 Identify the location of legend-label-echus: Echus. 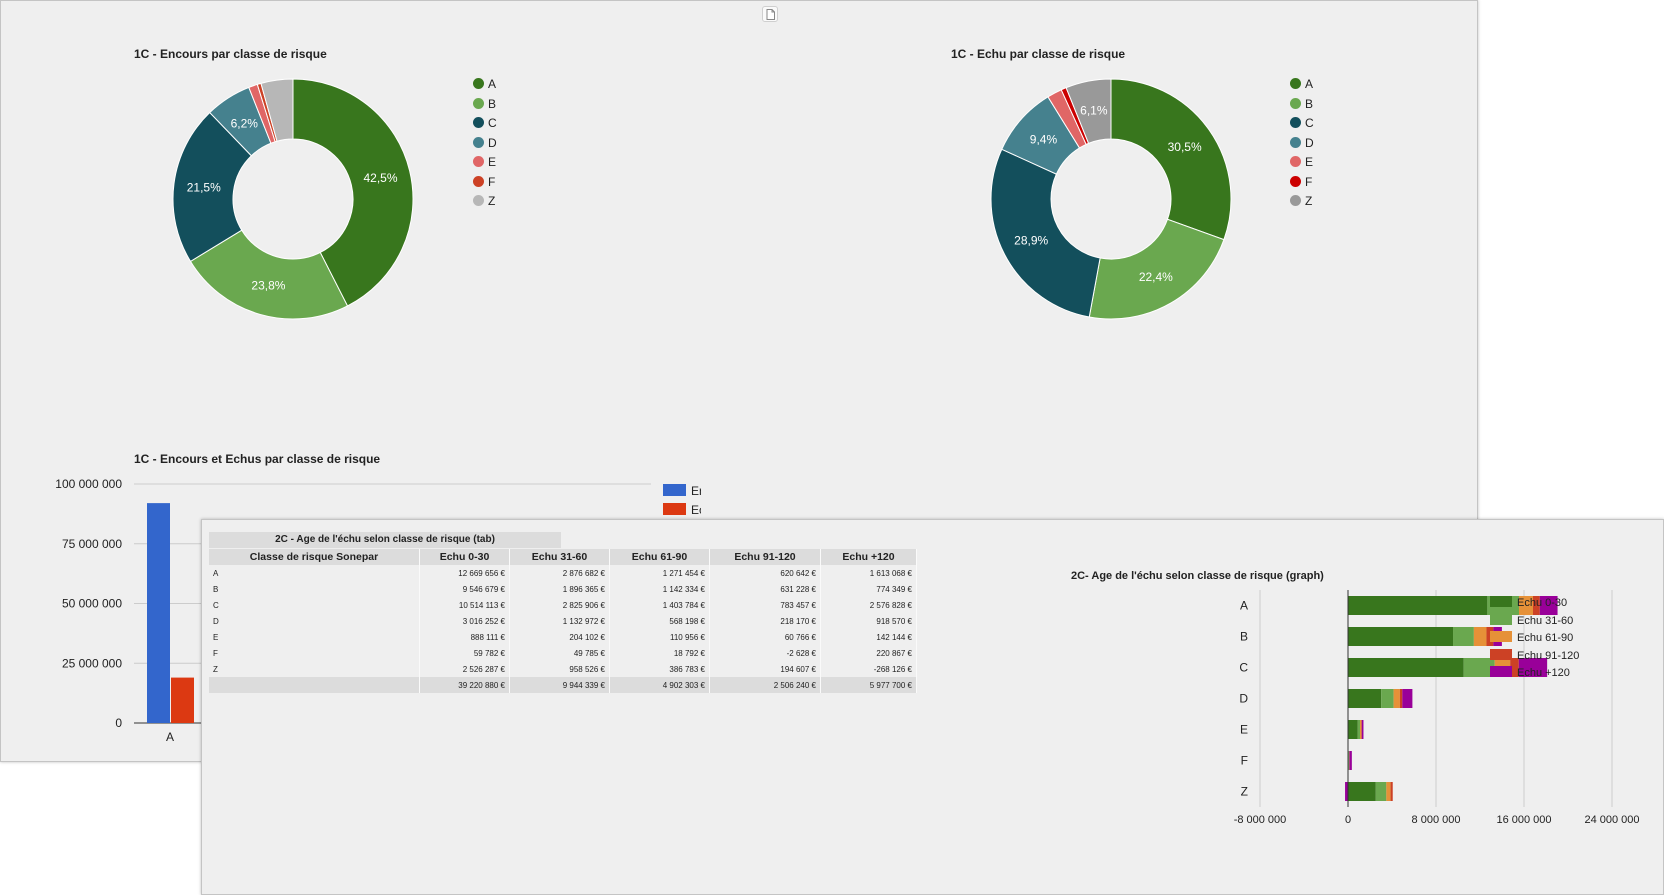
(696, 510).